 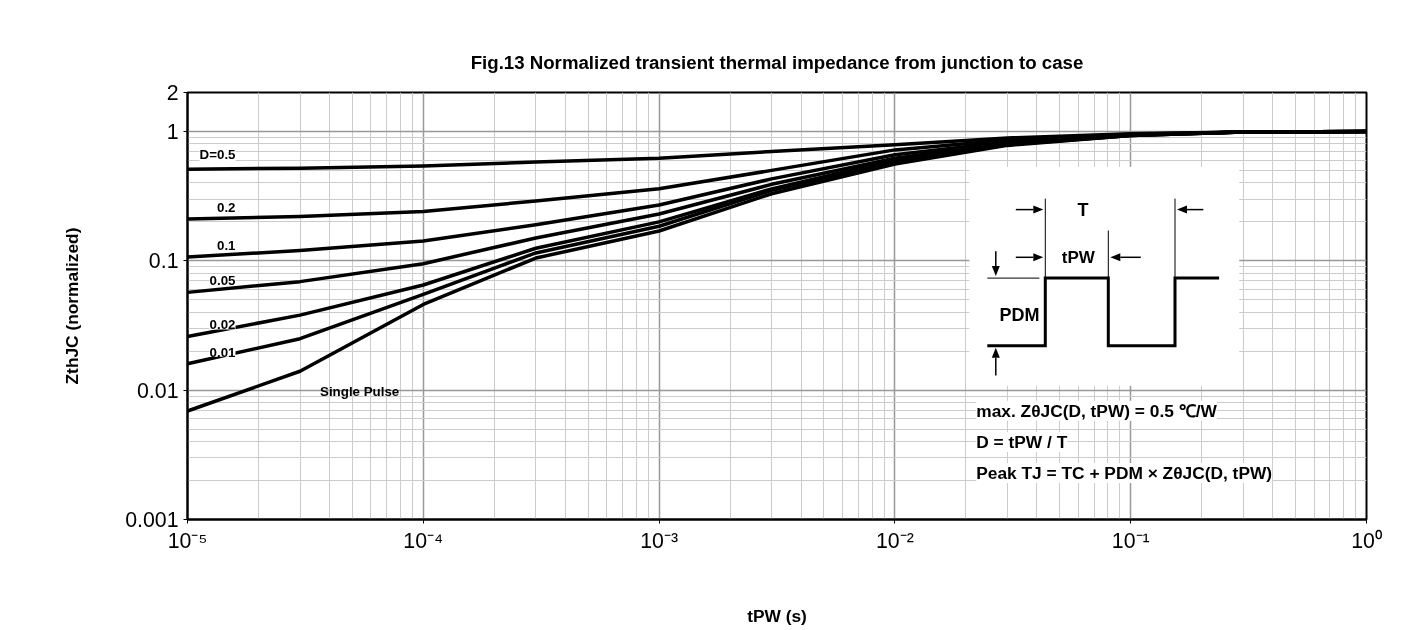 I want to click on series-label: 0.05, so click(x=223, y=281).